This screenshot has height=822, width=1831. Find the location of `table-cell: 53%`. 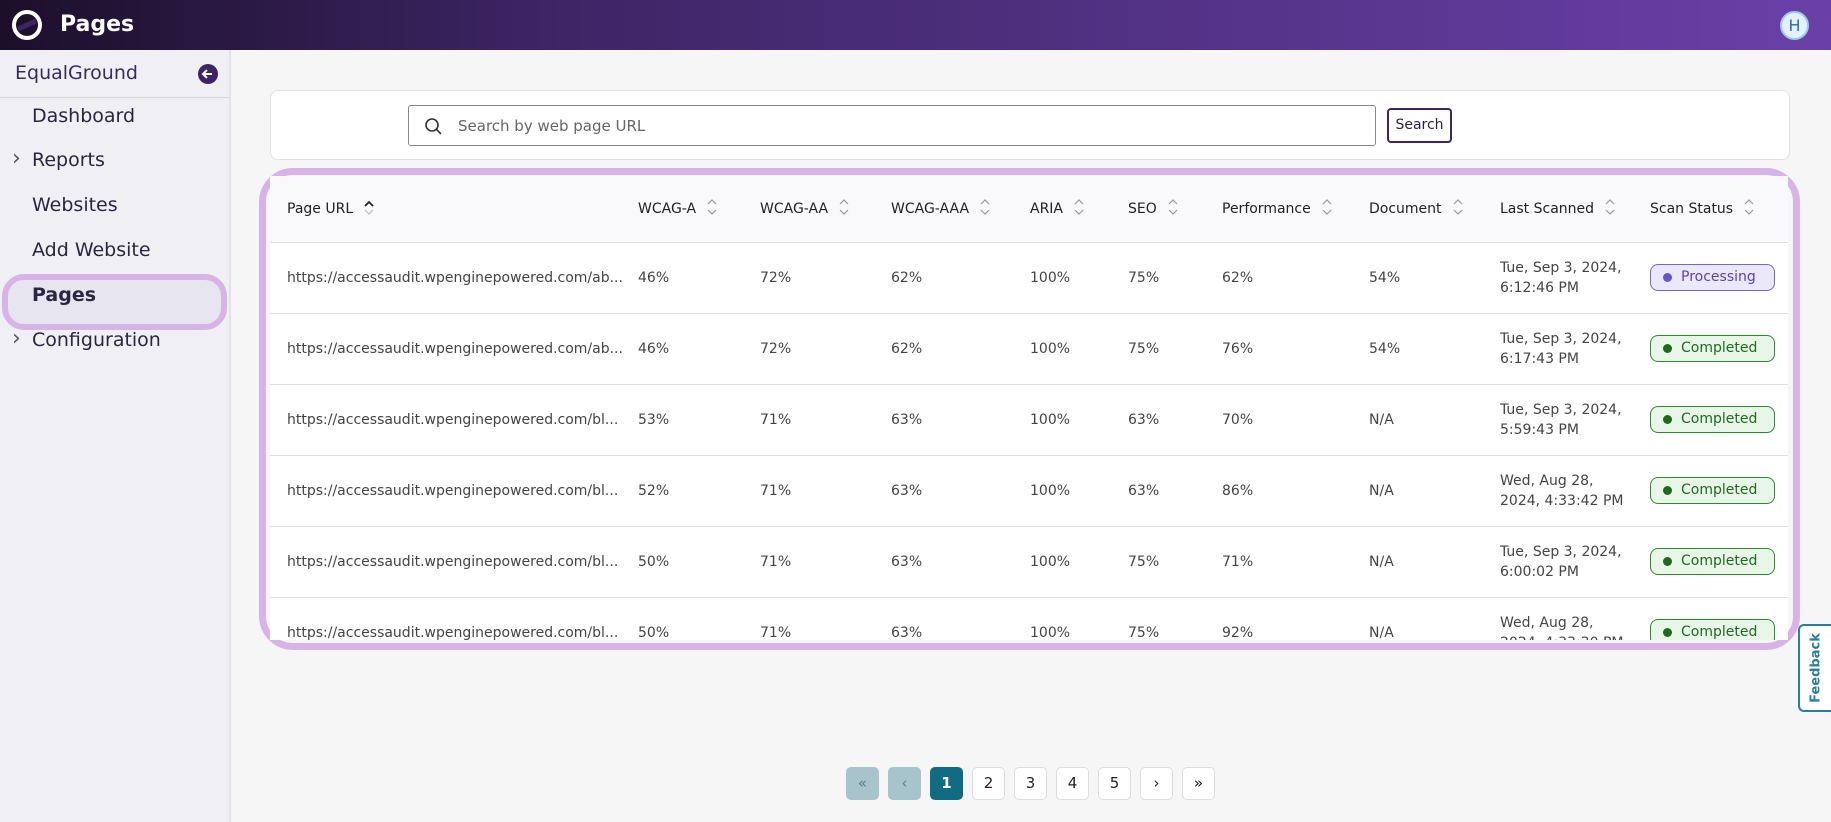

table-cell: 53% is located at coordinates (699, 420).